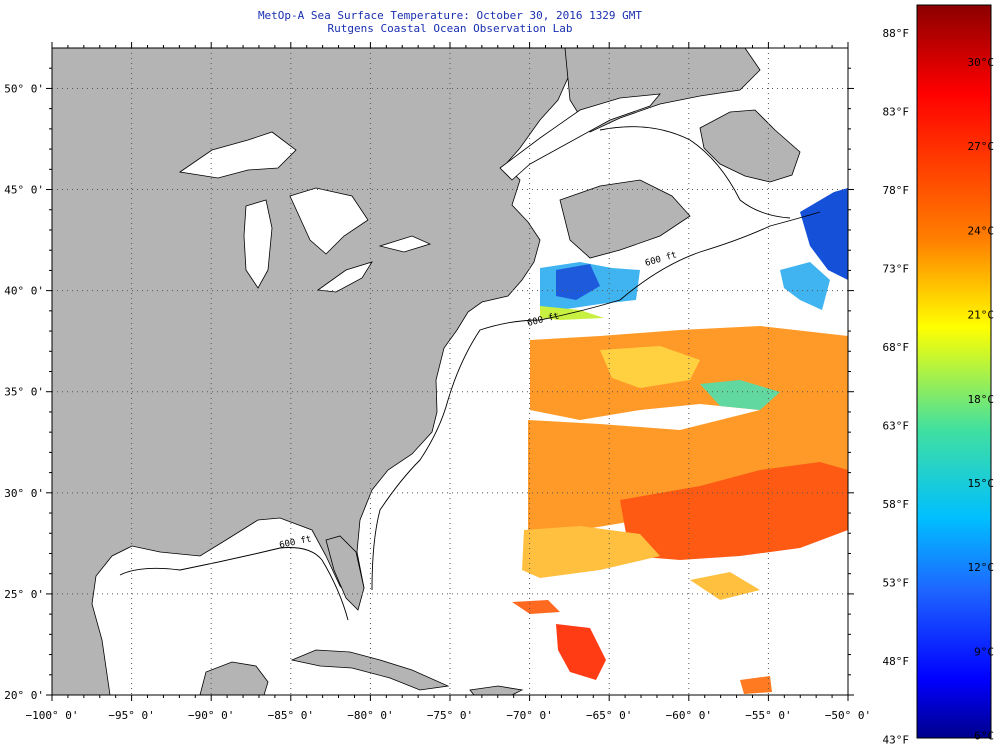 The height and width of the screenshot is (754, 1000). I want to click on fahrenheit-label: 48°F, so click(896, 661).